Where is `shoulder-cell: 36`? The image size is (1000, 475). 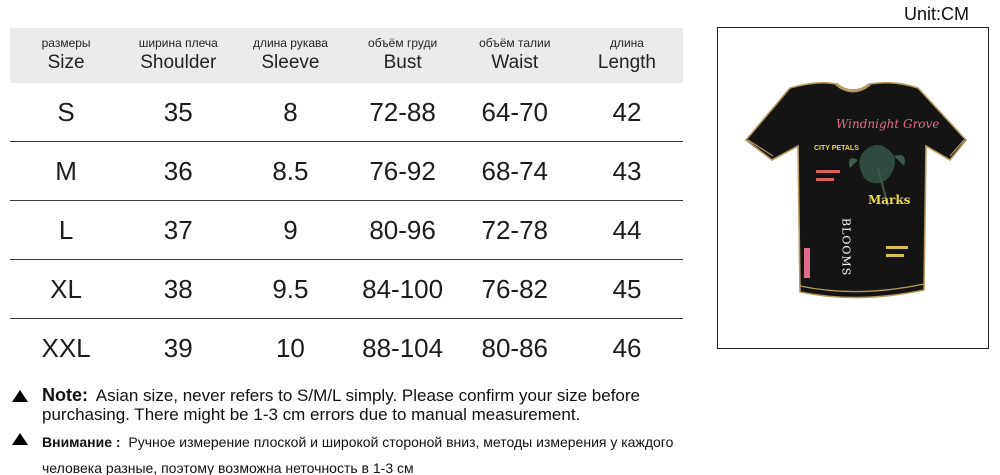
shoulder-cell: 36 is located at coordinates (178, 170).